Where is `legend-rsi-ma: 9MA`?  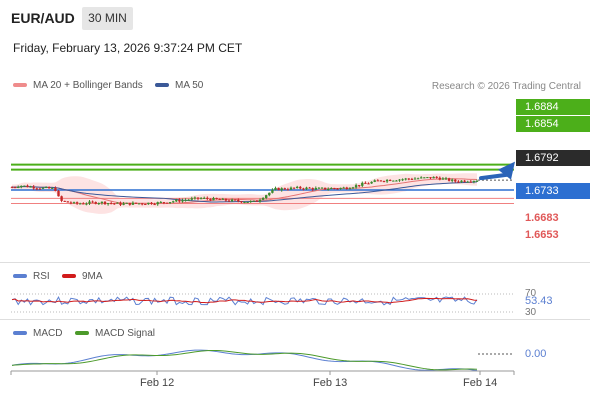
legend-rsi-ma: 9MA is located at coordinates (82, 276).